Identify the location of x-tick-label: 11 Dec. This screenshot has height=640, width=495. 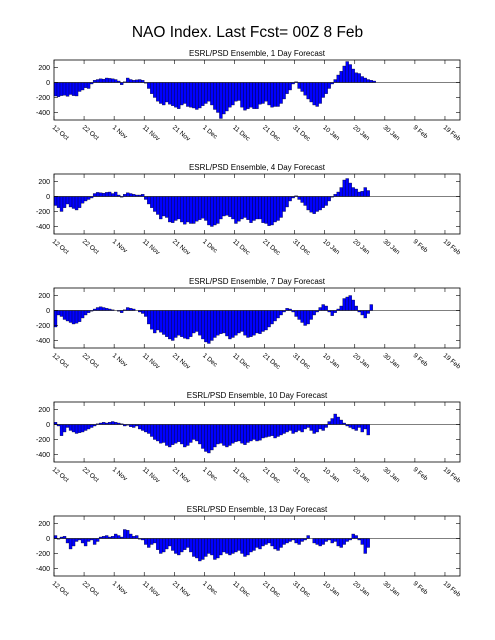
(241, 133).